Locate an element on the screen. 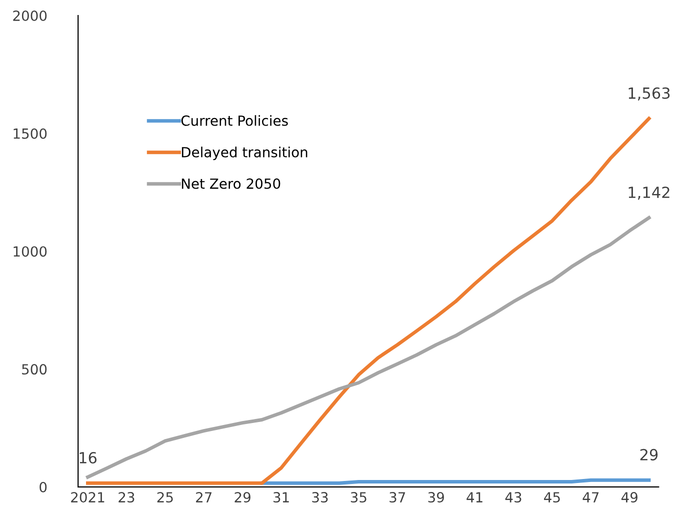 The image size is (679, 518). x-tick-label: 33 is located at coordinates (320, 497).